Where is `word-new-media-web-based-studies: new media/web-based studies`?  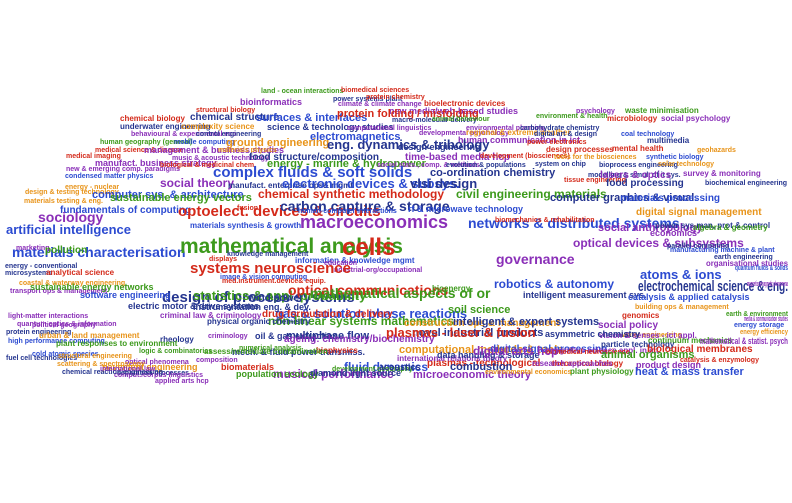 word-new-media-web-based-studies: new media/web-based studies is located at coordinates (453, 111).